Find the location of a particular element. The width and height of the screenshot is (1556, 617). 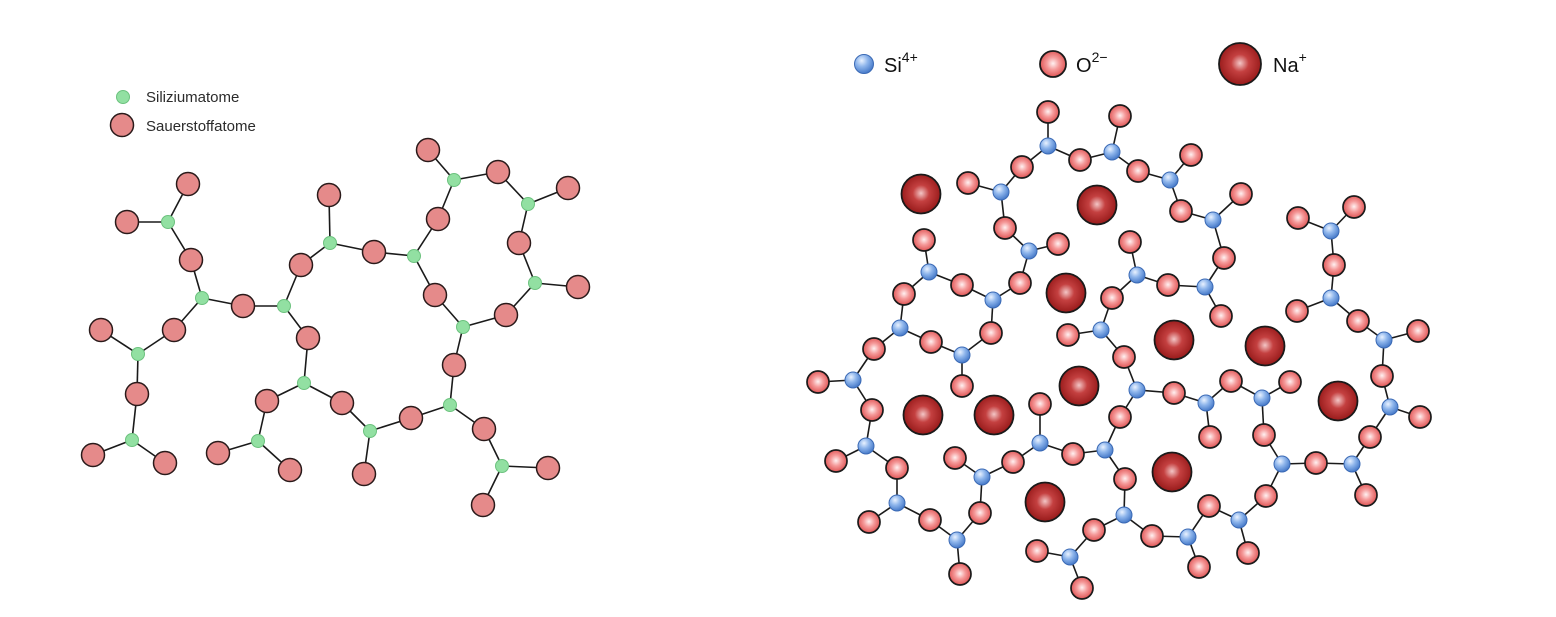

left-legend: Siliziumatome Sauerstoffatome is located at coordinates (182, 113).